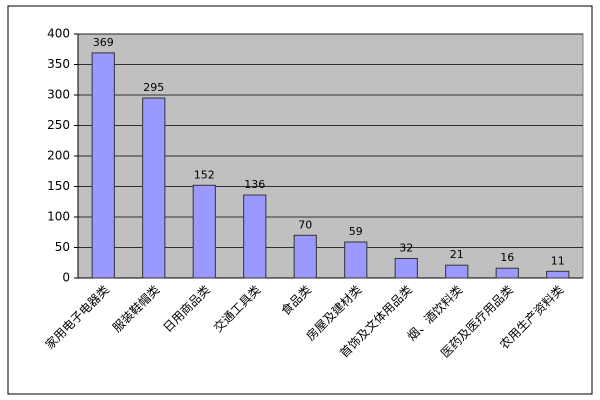  I want to click on data-label: 16, so click(507, 257).